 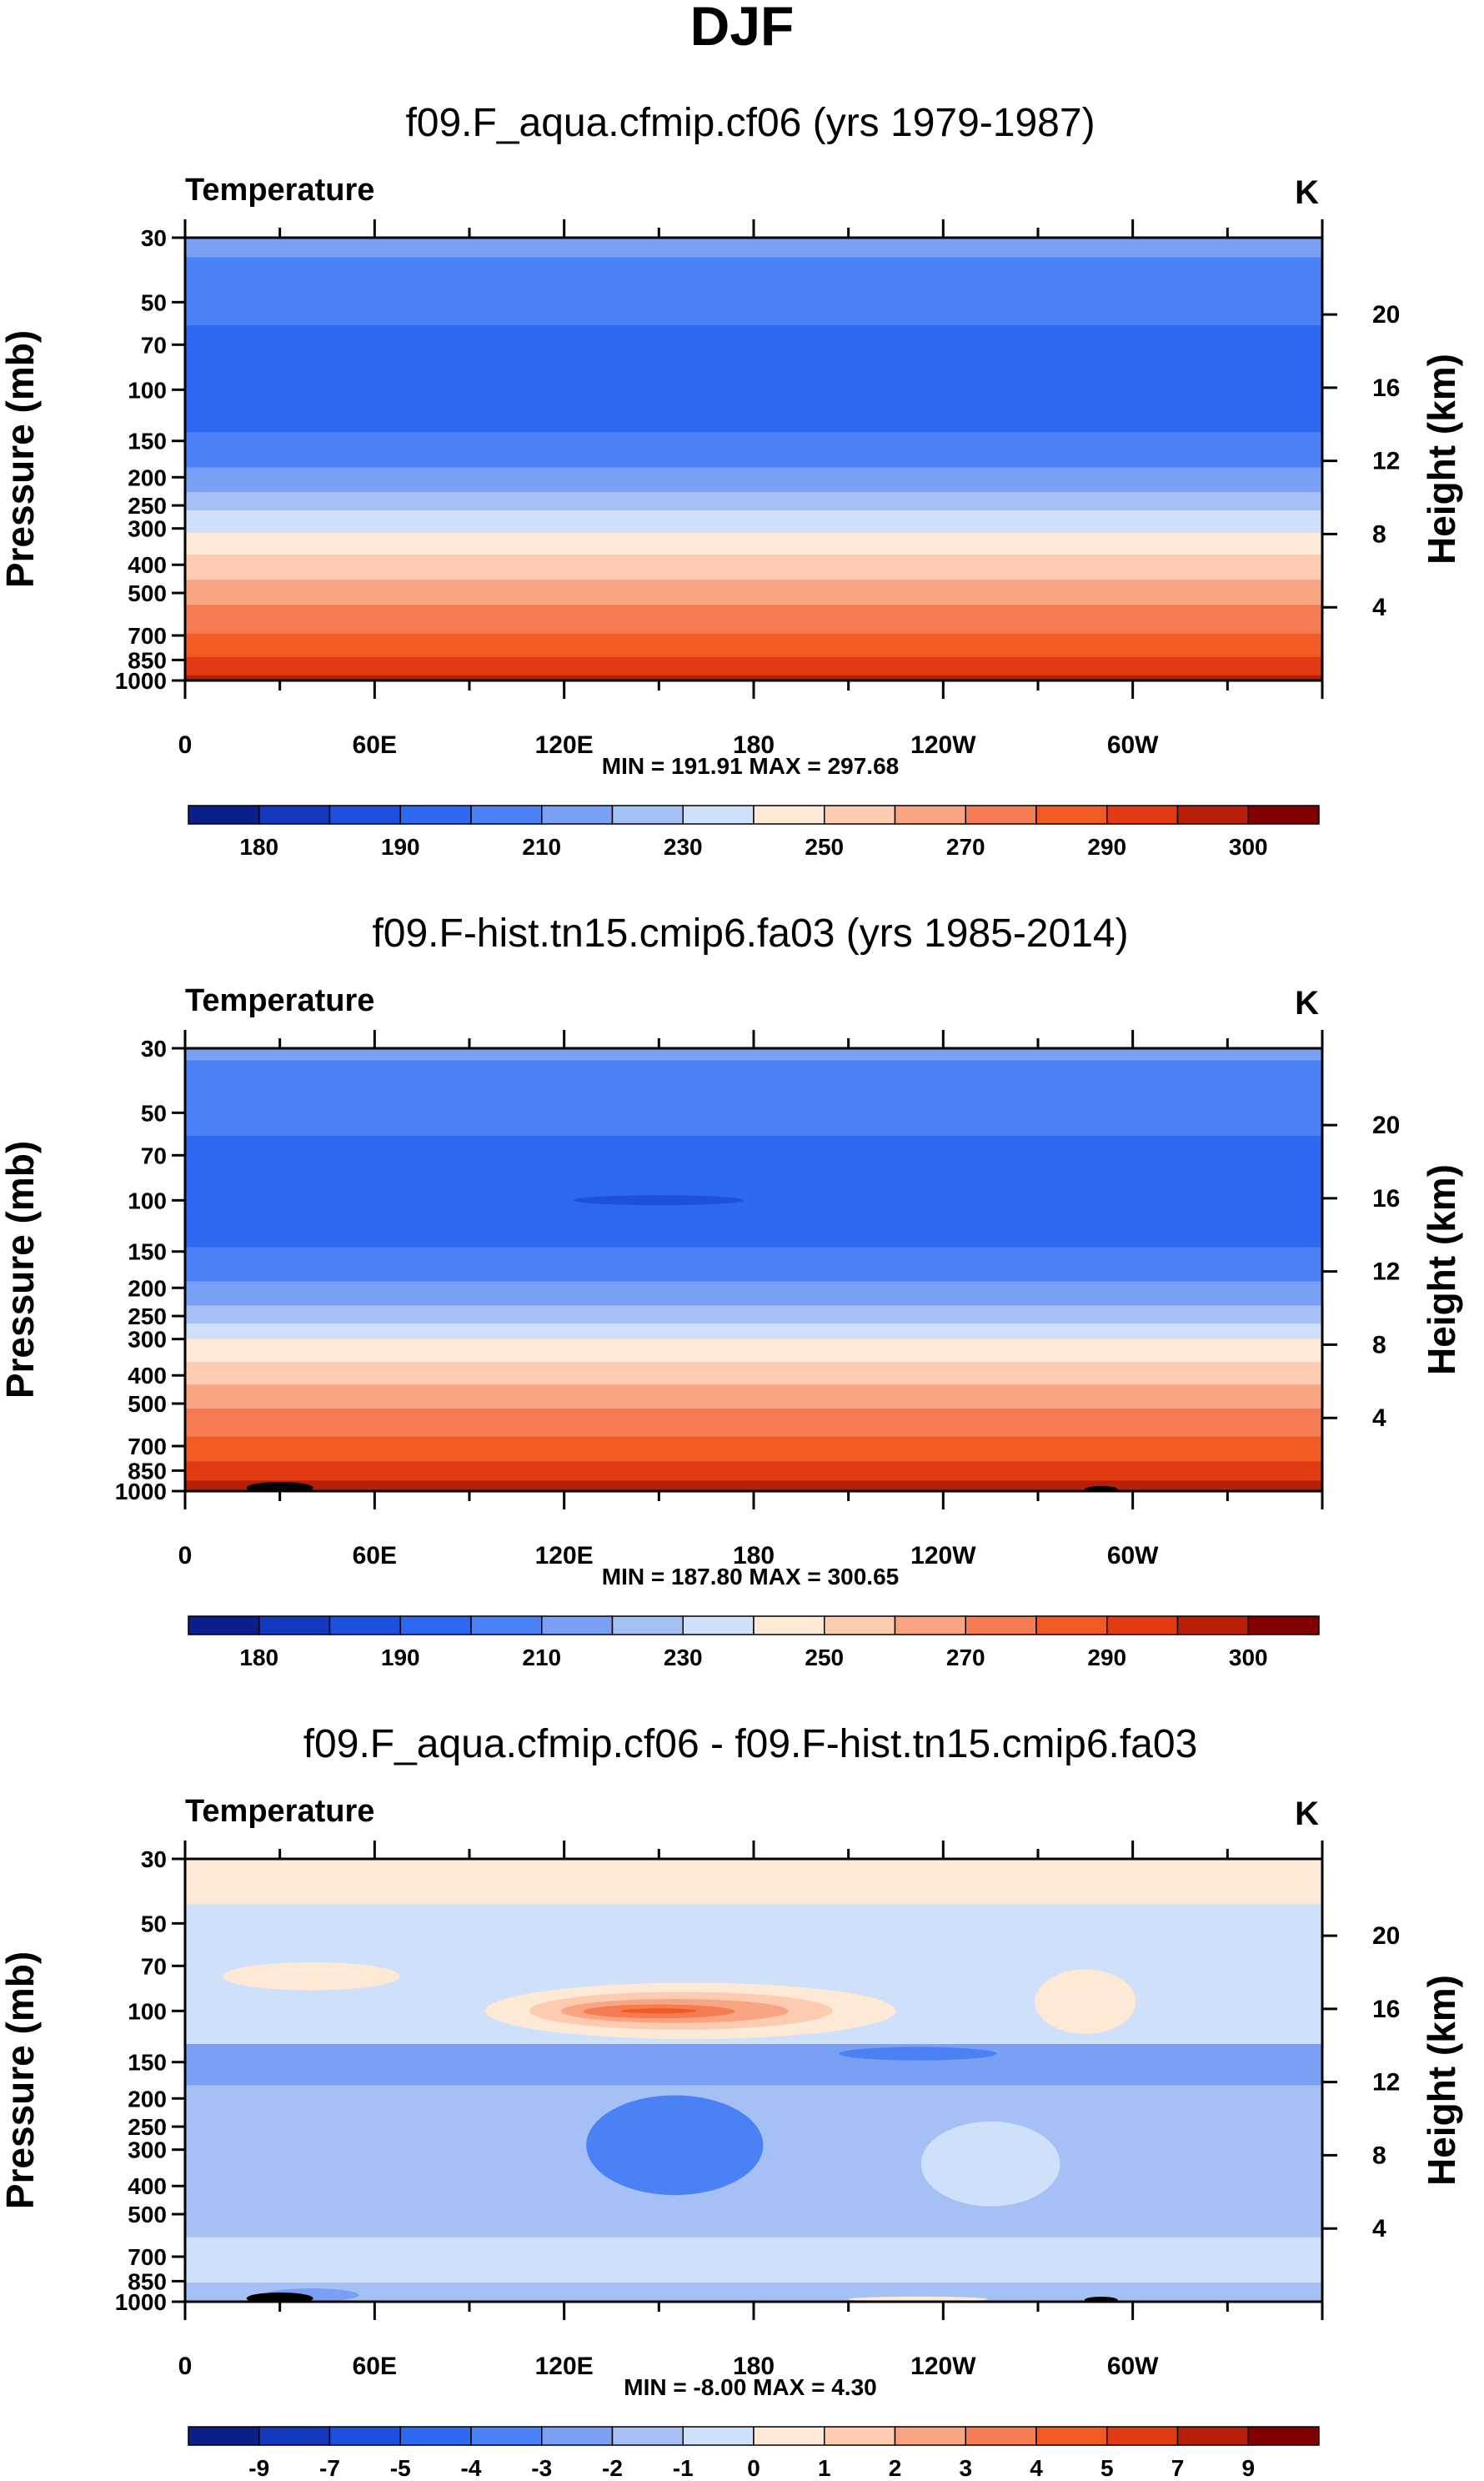 I want to click on x-tick-label: 180, so click(x=754, y=2366).